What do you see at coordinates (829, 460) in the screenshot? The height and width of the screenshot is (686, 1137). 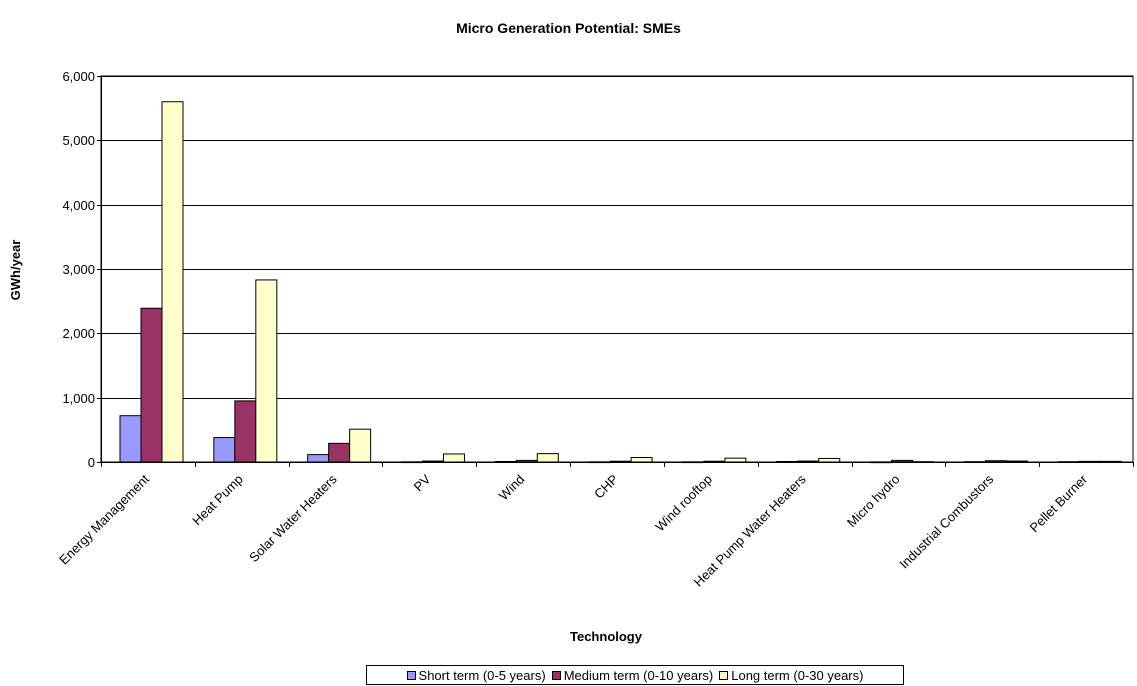 I see `bar-long-term-heat-pump-water-heaters` at bounding box center [829, 460].